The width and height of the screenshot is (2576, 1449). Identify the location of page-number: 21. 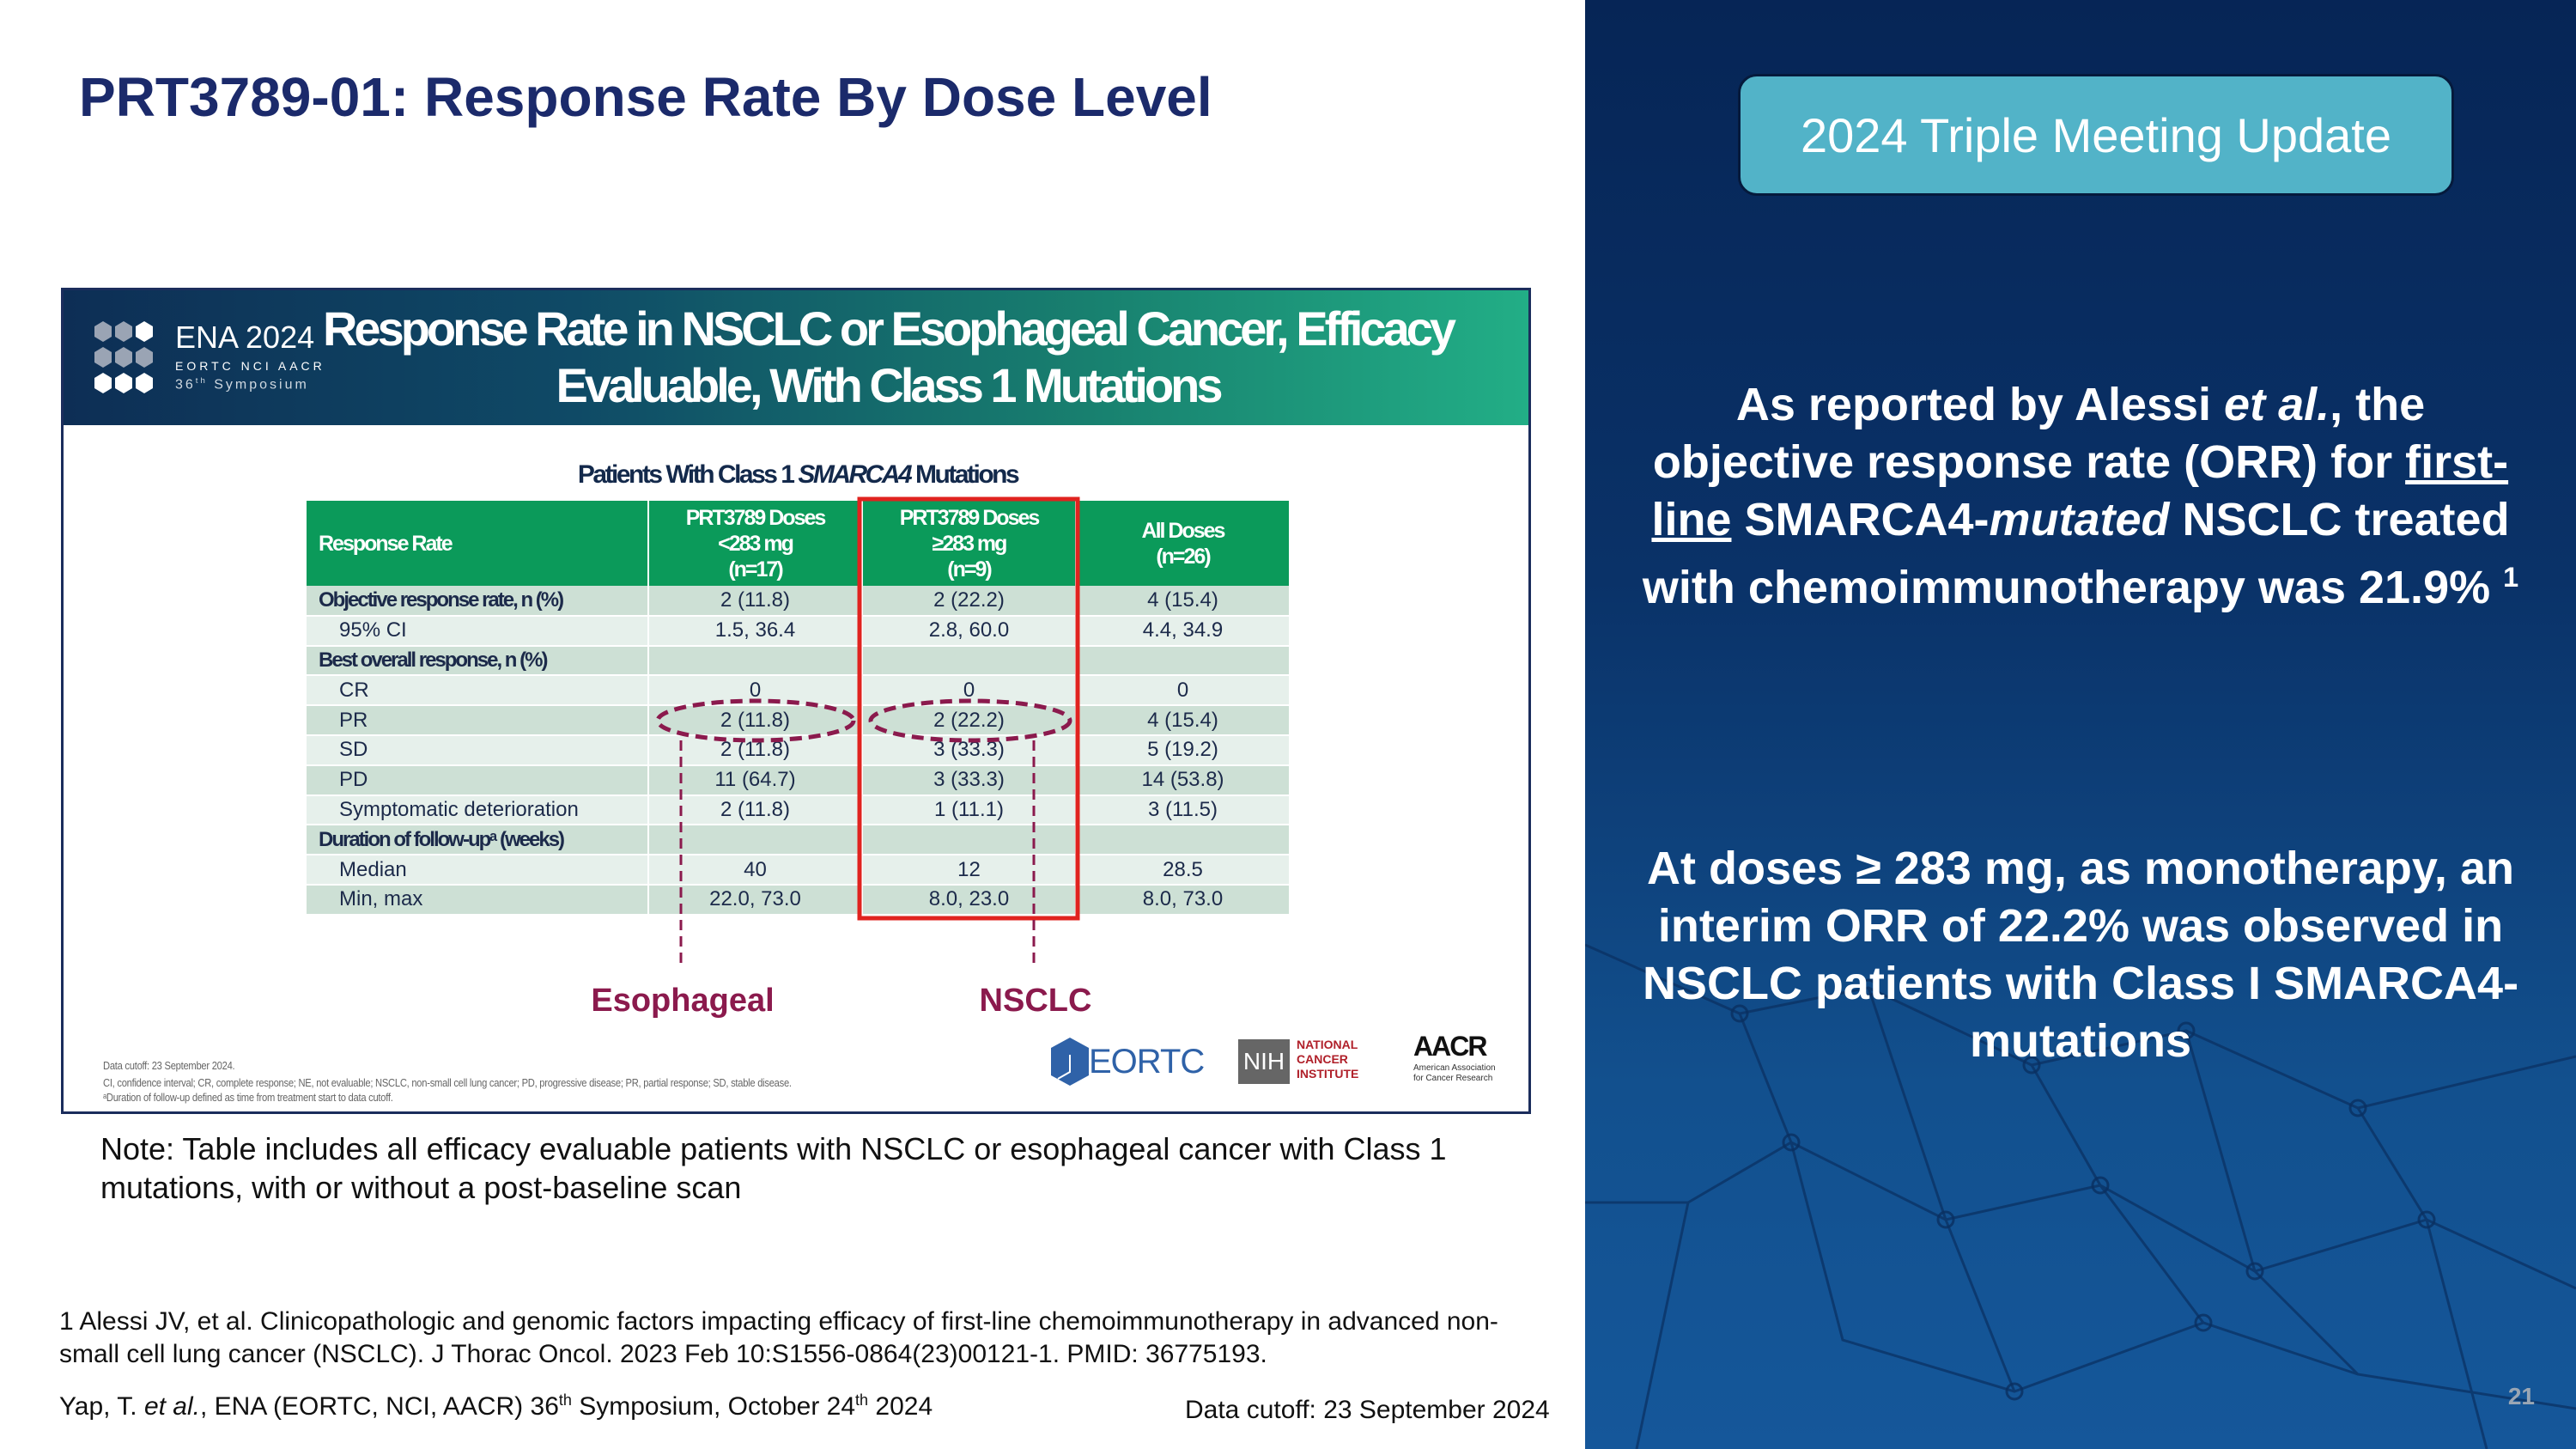
(2521, 1396).